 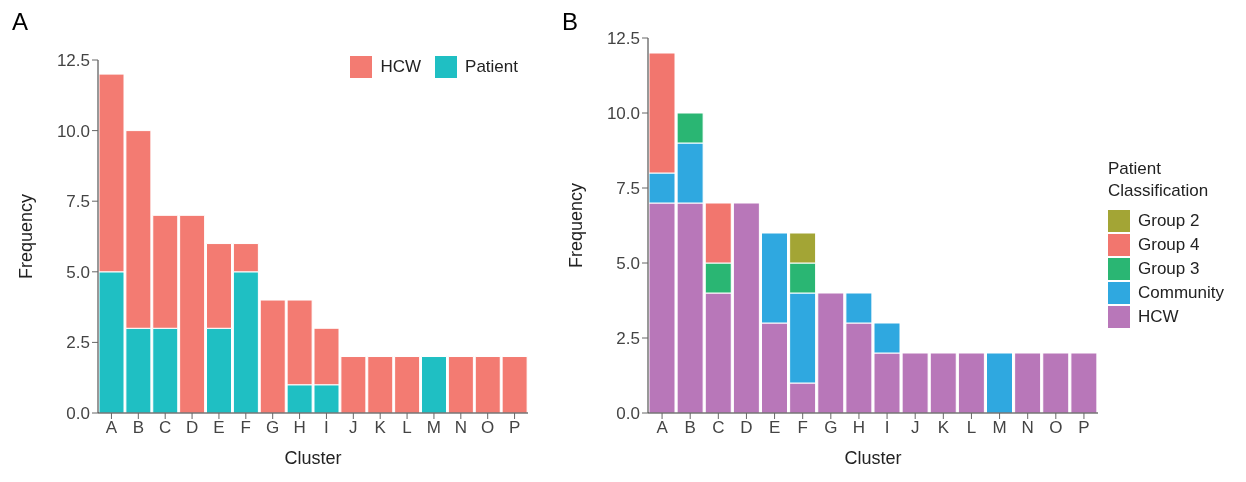 I want to click on legend-label: Group 4, so click(x=1169, y=245).